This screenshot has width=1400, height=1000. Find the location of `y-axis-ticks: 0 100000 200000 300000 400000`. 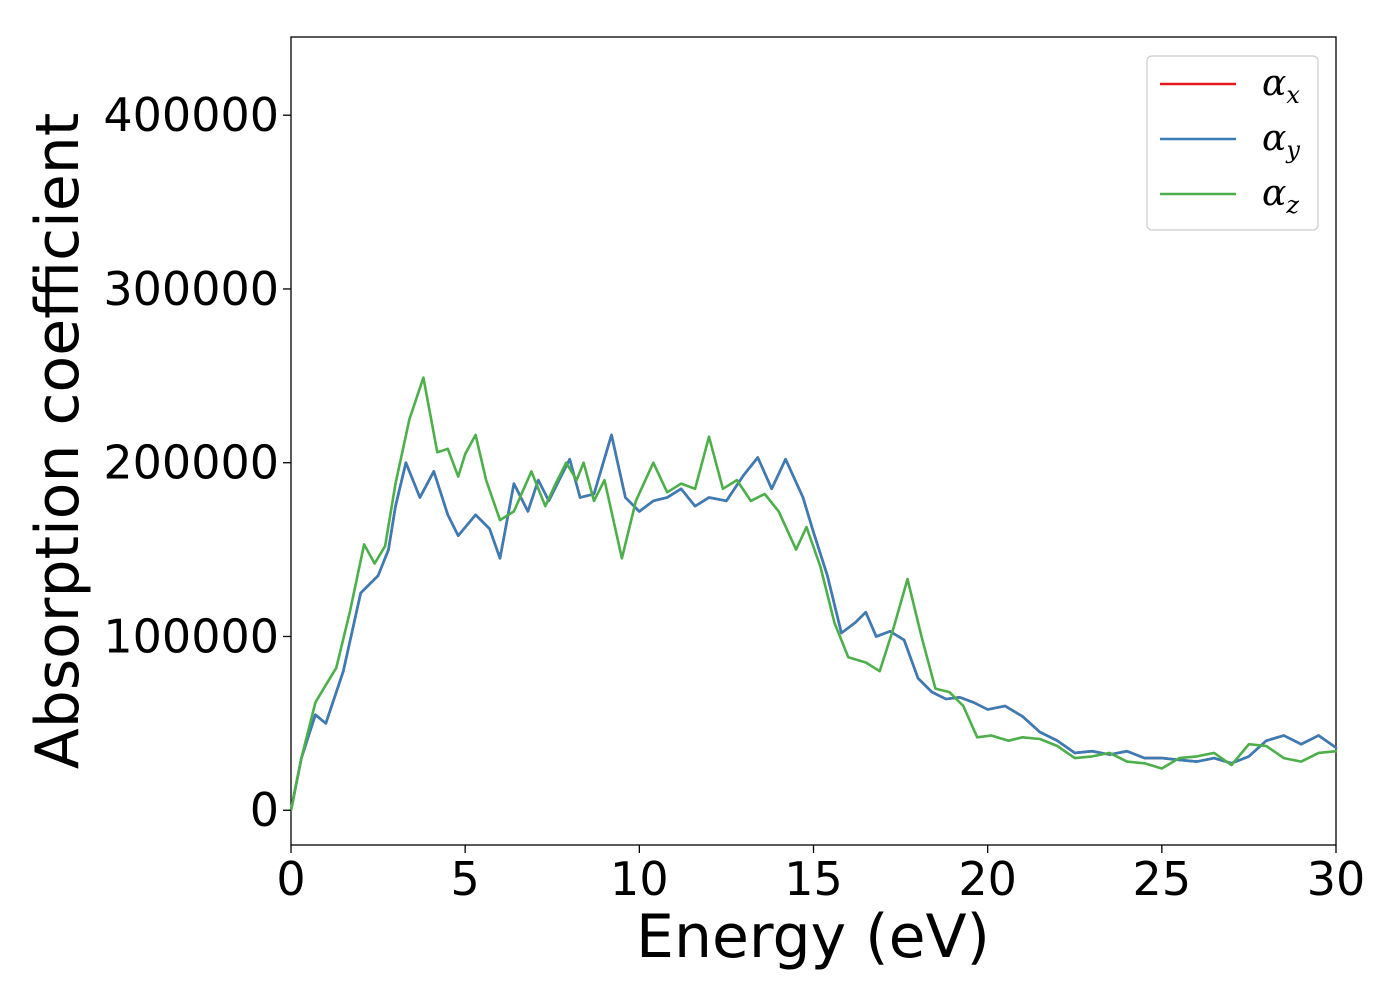

y-axis-ticks: 0 100000 200000 300000 400000 is located at coordinates (197, 462).